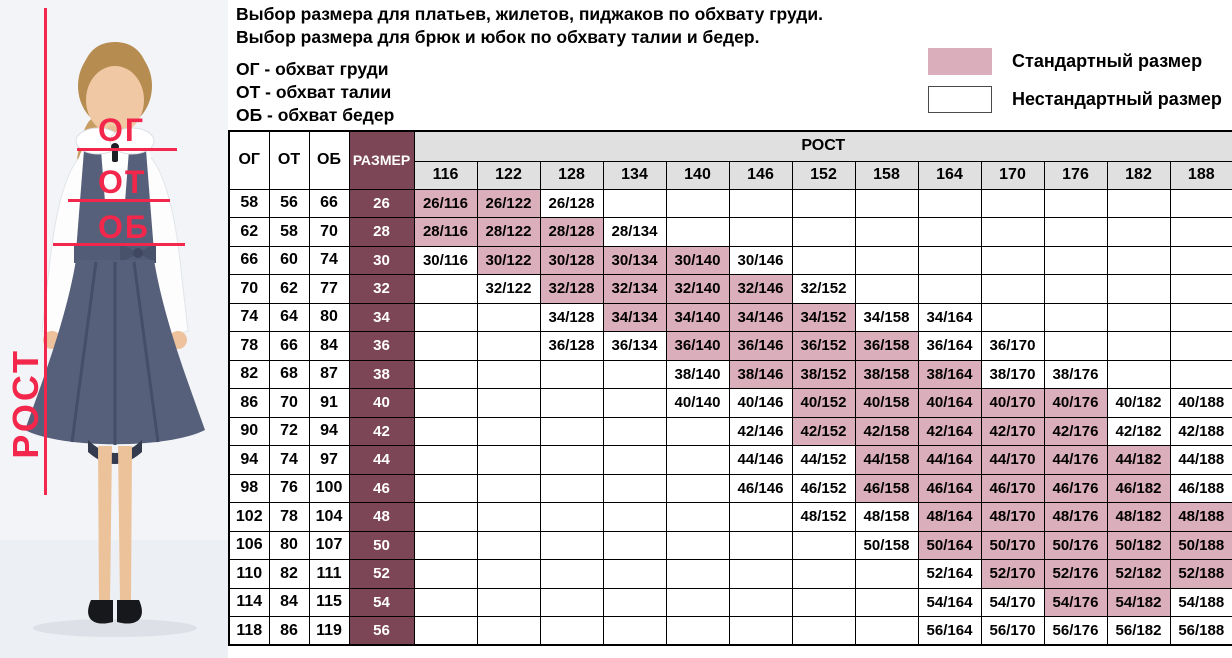  Describe the element at coordinates (886, 403) in the screenshot. I see `standard-size-cell: 40/158` at that location.